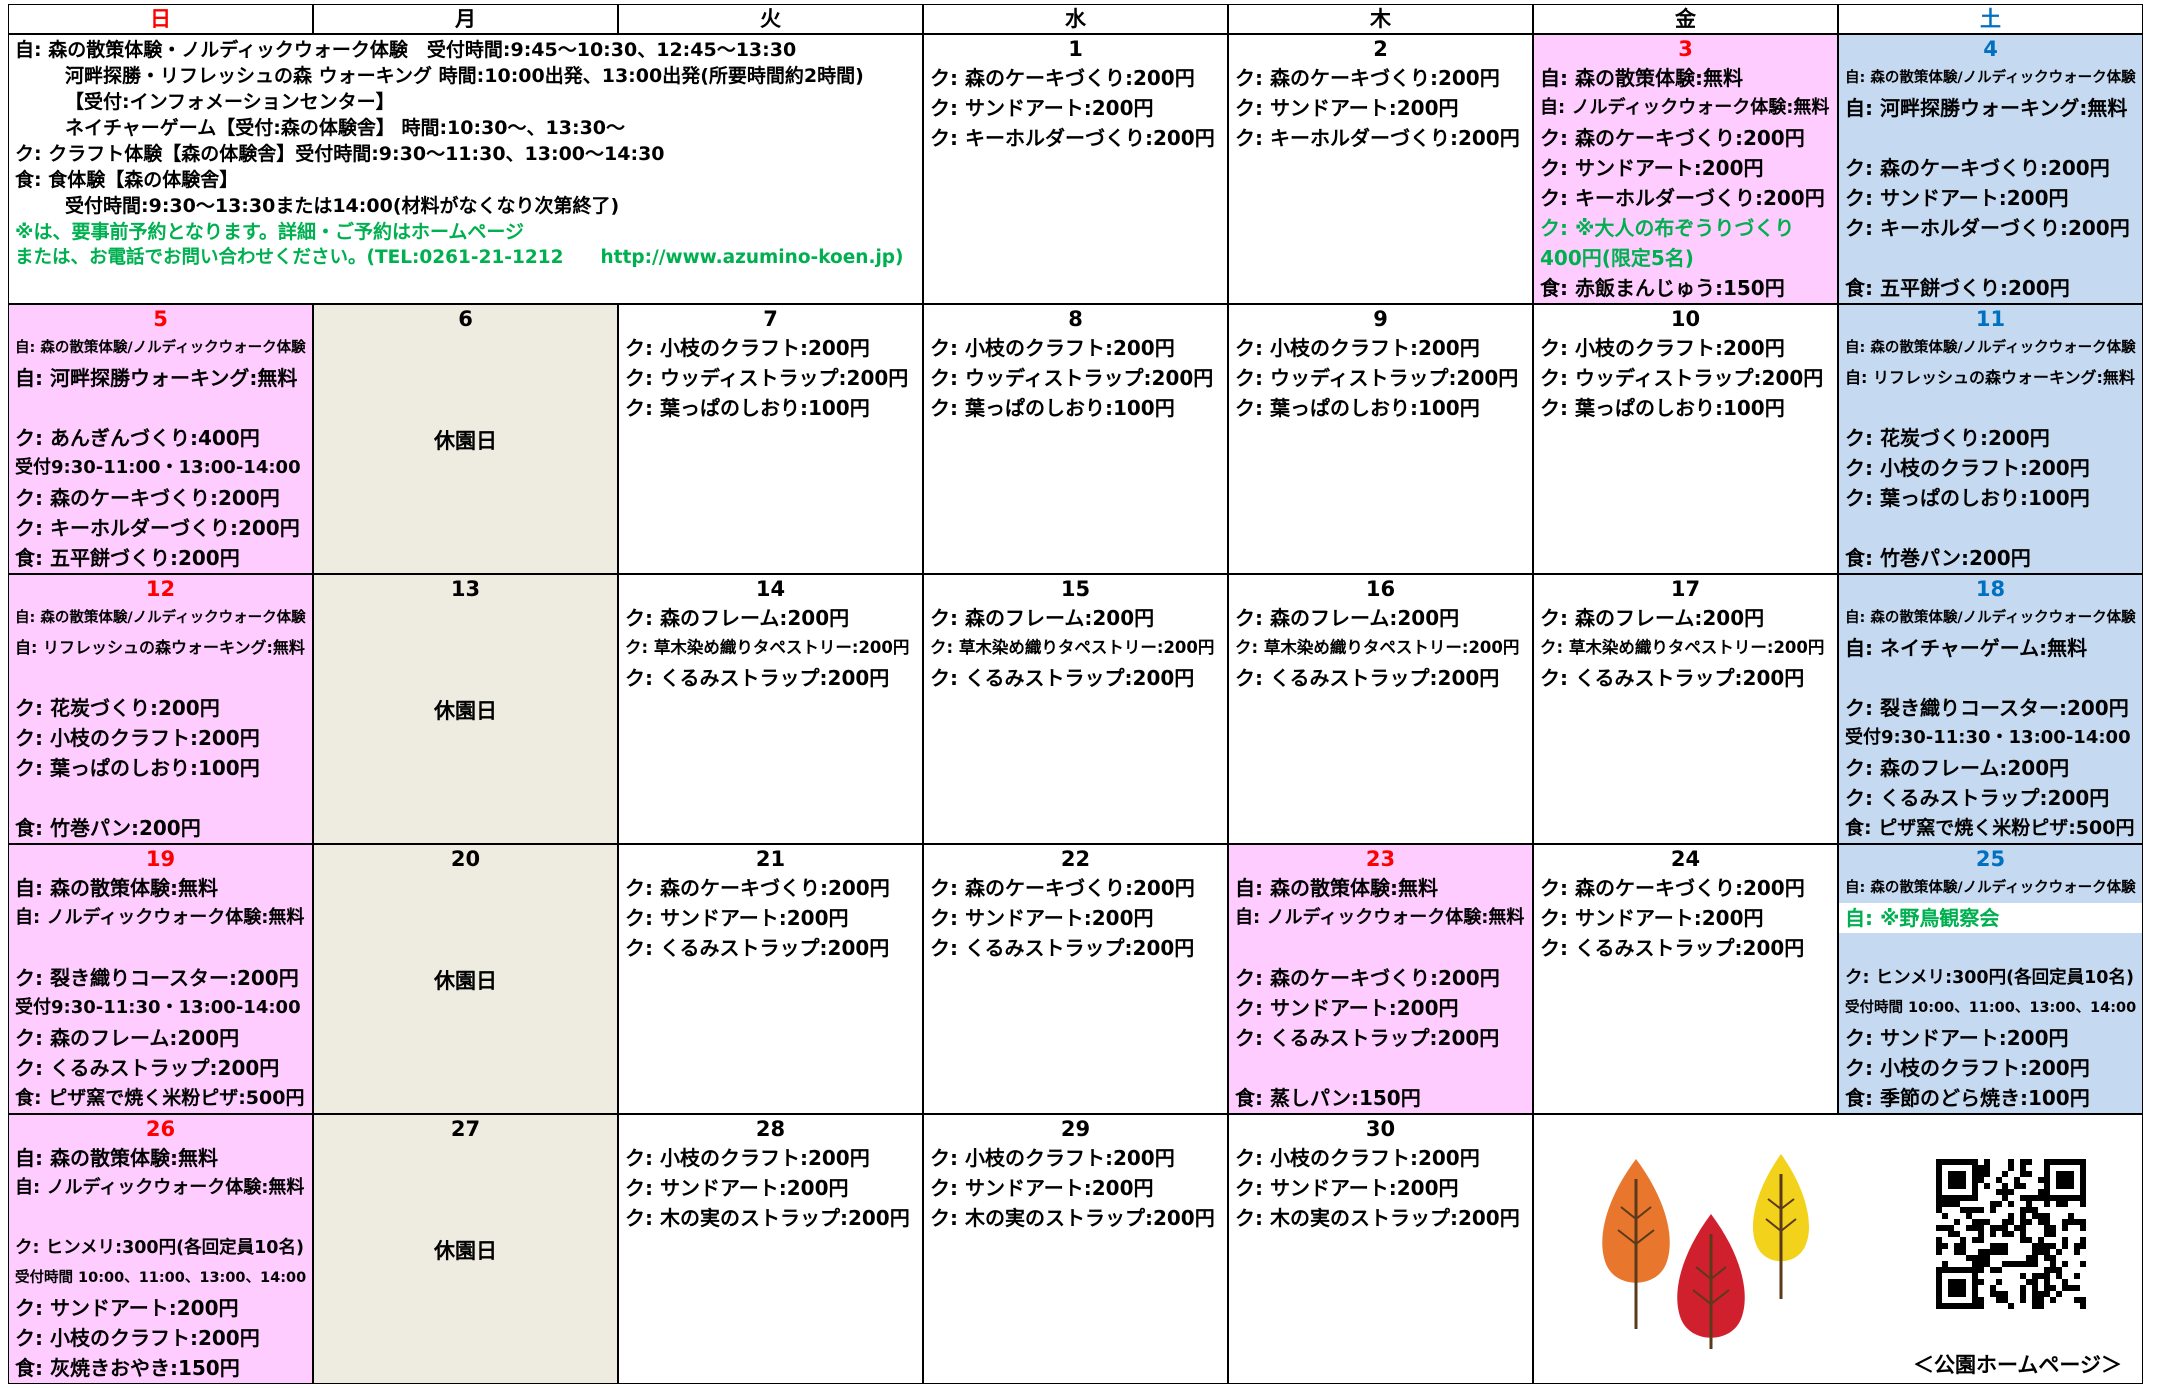 This screenshot has height=1388, width=2157. I want to click on event-line: ク: ヒンメリ:300円(各回定員10名), so click(159, 1248).